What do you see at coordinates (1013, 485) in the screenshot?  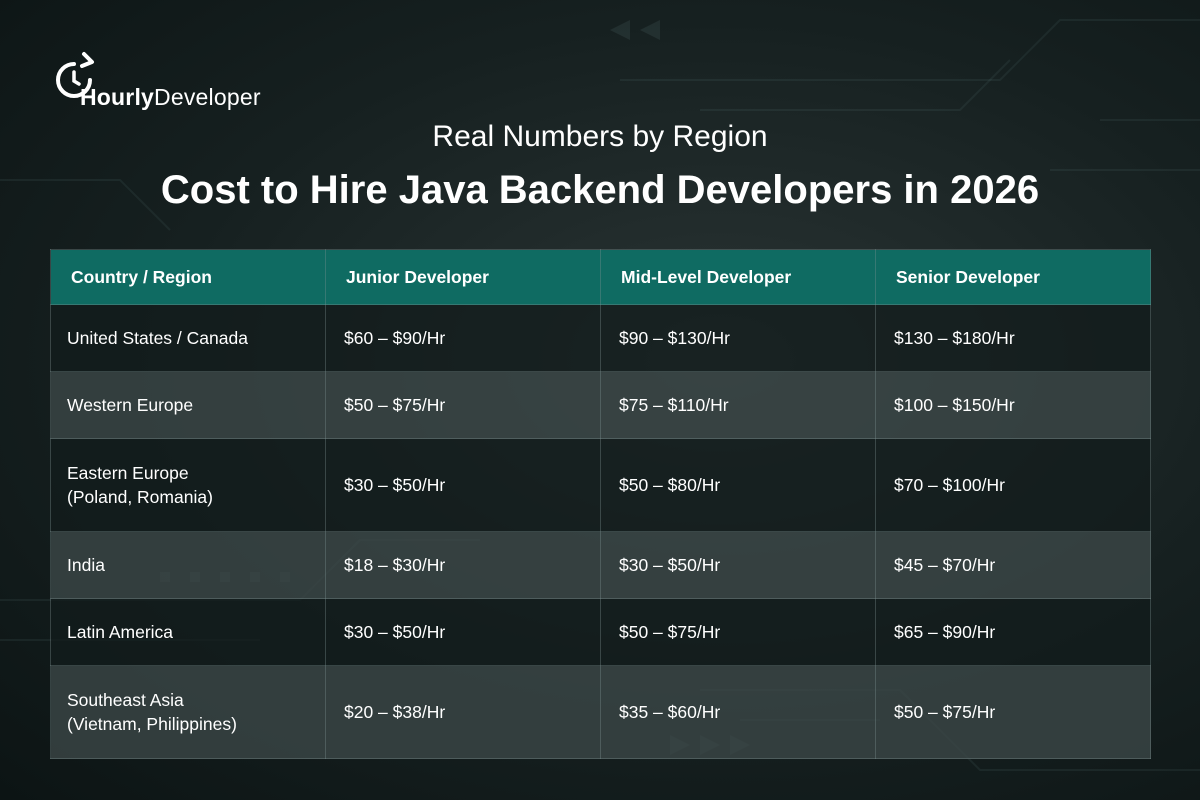 I see `senior-rate-cell: $70 – $100/Hr` at bounding box center [1013, 485].